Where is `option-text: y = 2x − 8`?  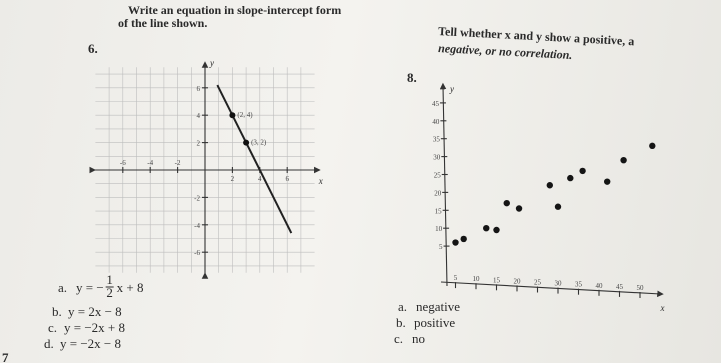 option-text: y = 2x − 8 is located at coordinates (95, 311).